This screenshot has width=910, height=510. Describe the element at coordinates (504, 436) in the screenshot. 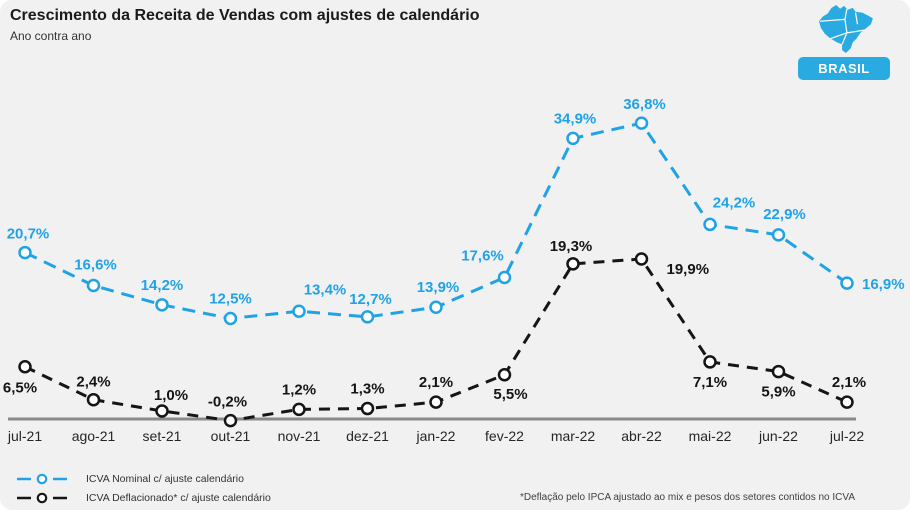

I see `x-tick-label-fev-22: fev-22` at that location.